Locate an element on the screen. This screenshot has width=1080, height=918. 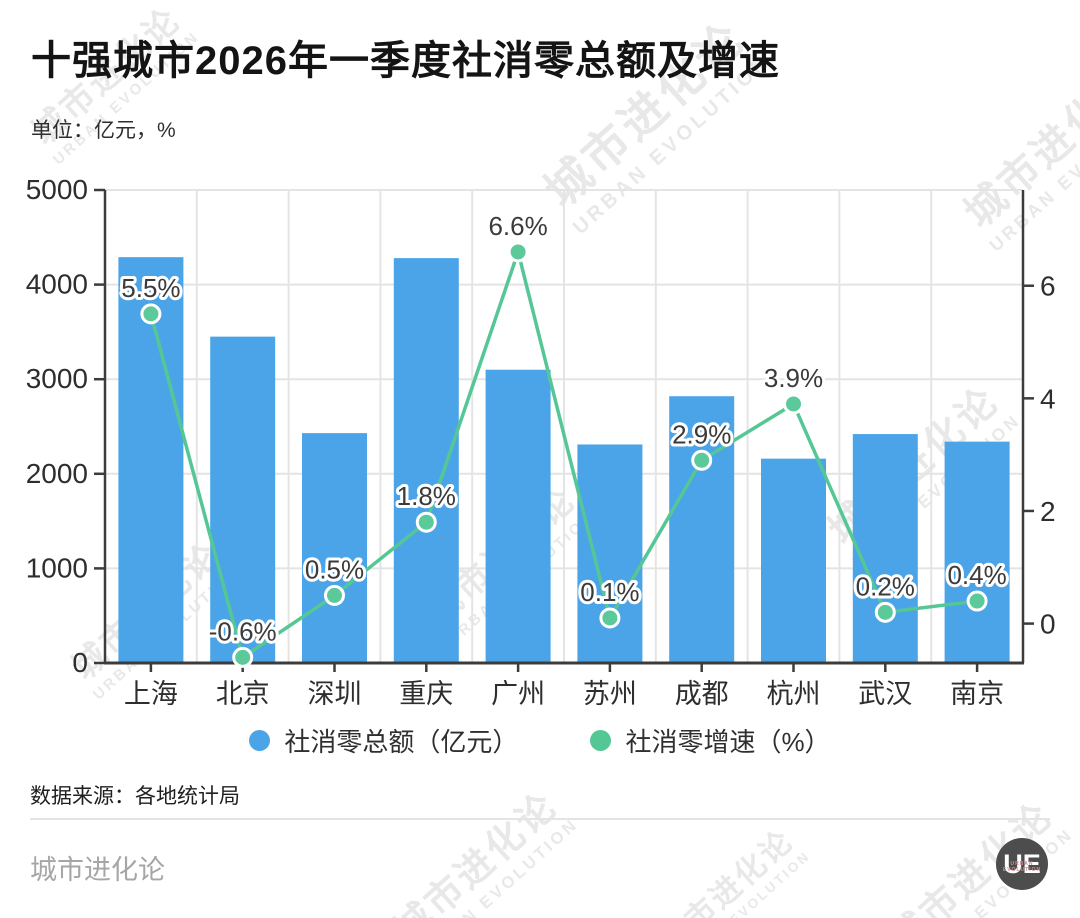
legend-dot-line-icon is located at coordinates (601, 740).